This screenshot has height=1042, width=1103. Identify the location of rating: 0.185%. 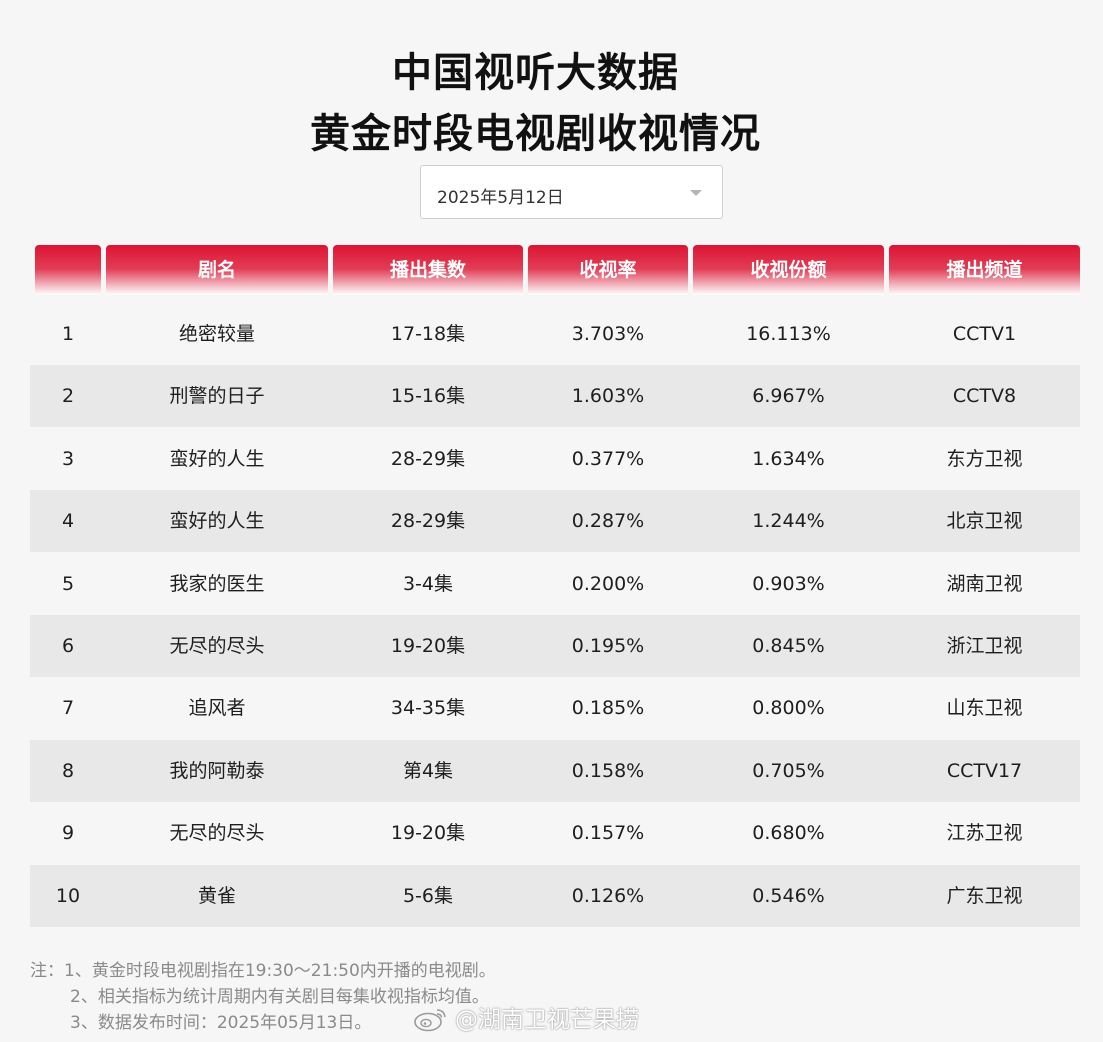
(608, 708).